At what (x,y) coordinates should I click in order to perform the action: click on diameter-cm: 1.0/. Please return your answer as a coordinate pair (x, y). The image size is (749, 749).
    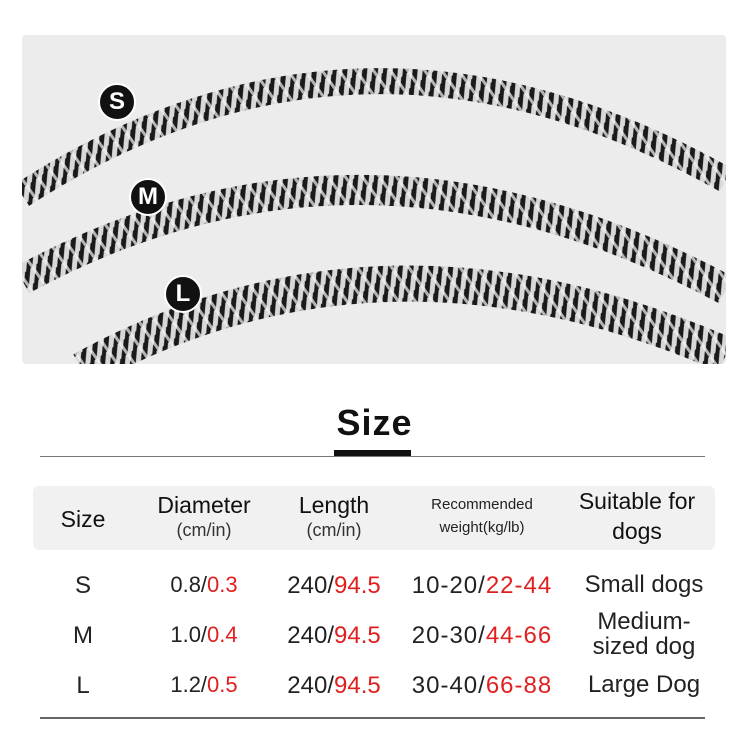
    Looking at the image, I should click on (189, 634).